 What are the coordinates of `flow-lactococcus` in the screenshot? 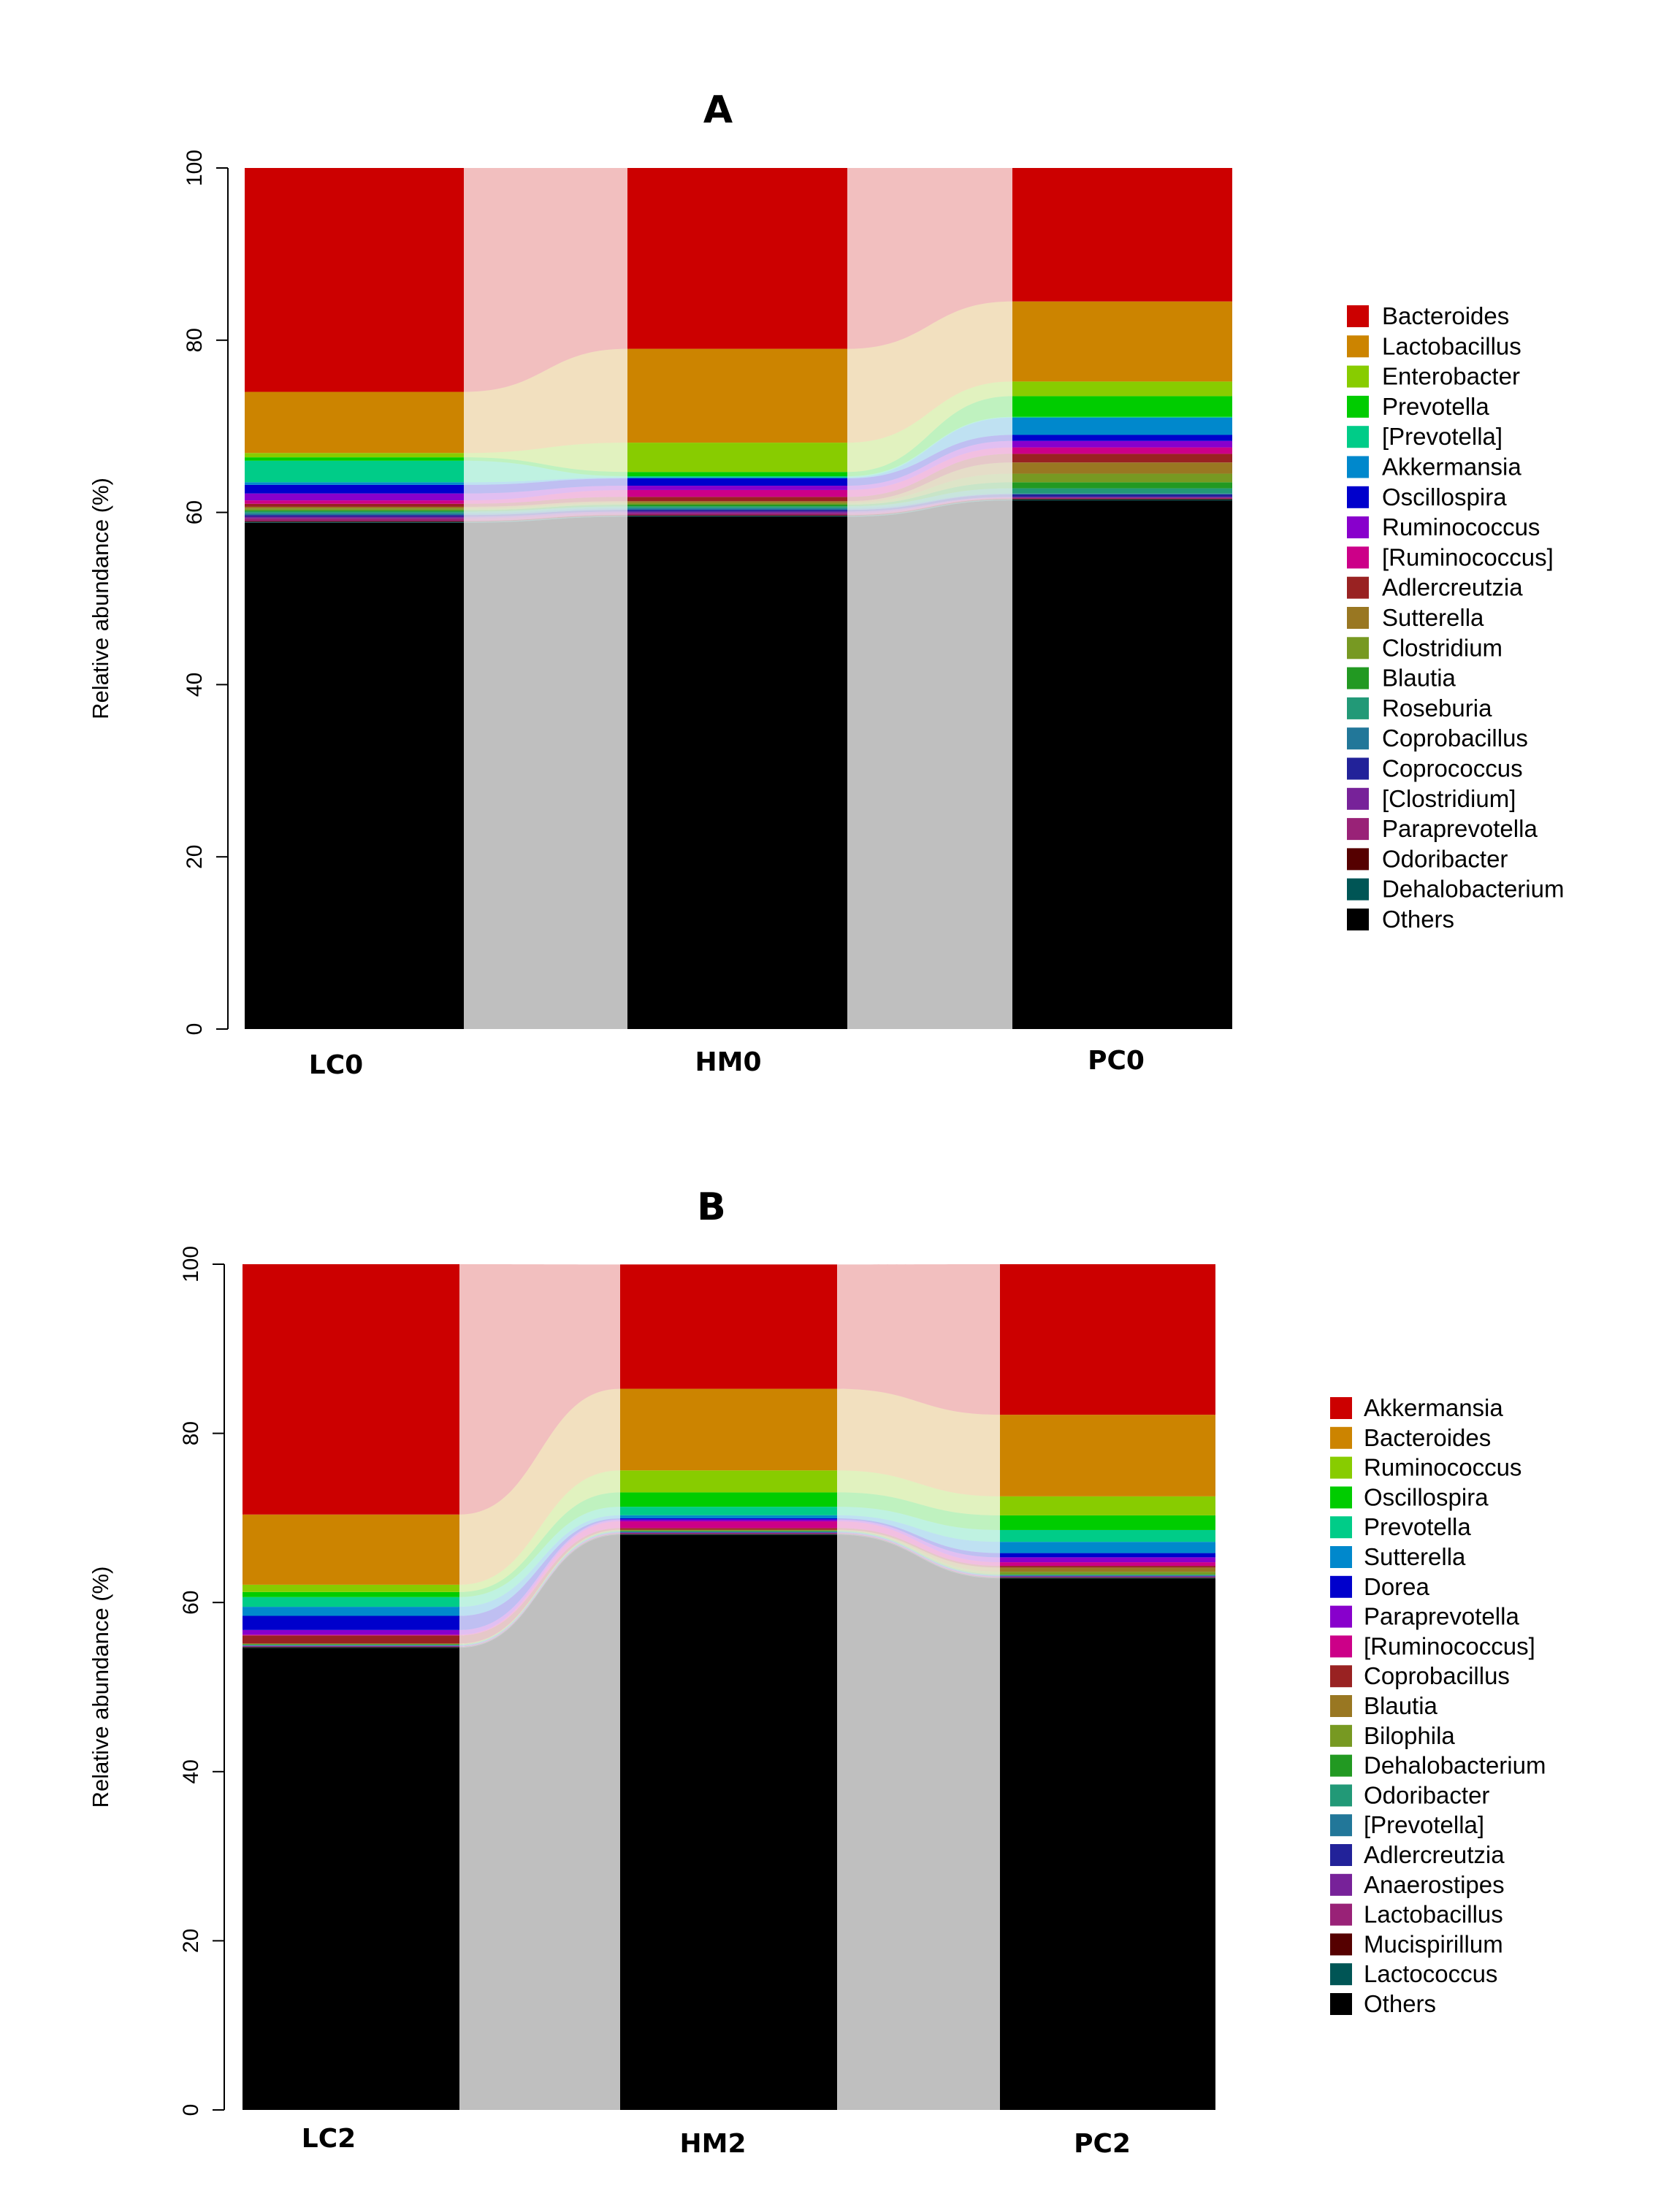 It's located at (539, 1591).